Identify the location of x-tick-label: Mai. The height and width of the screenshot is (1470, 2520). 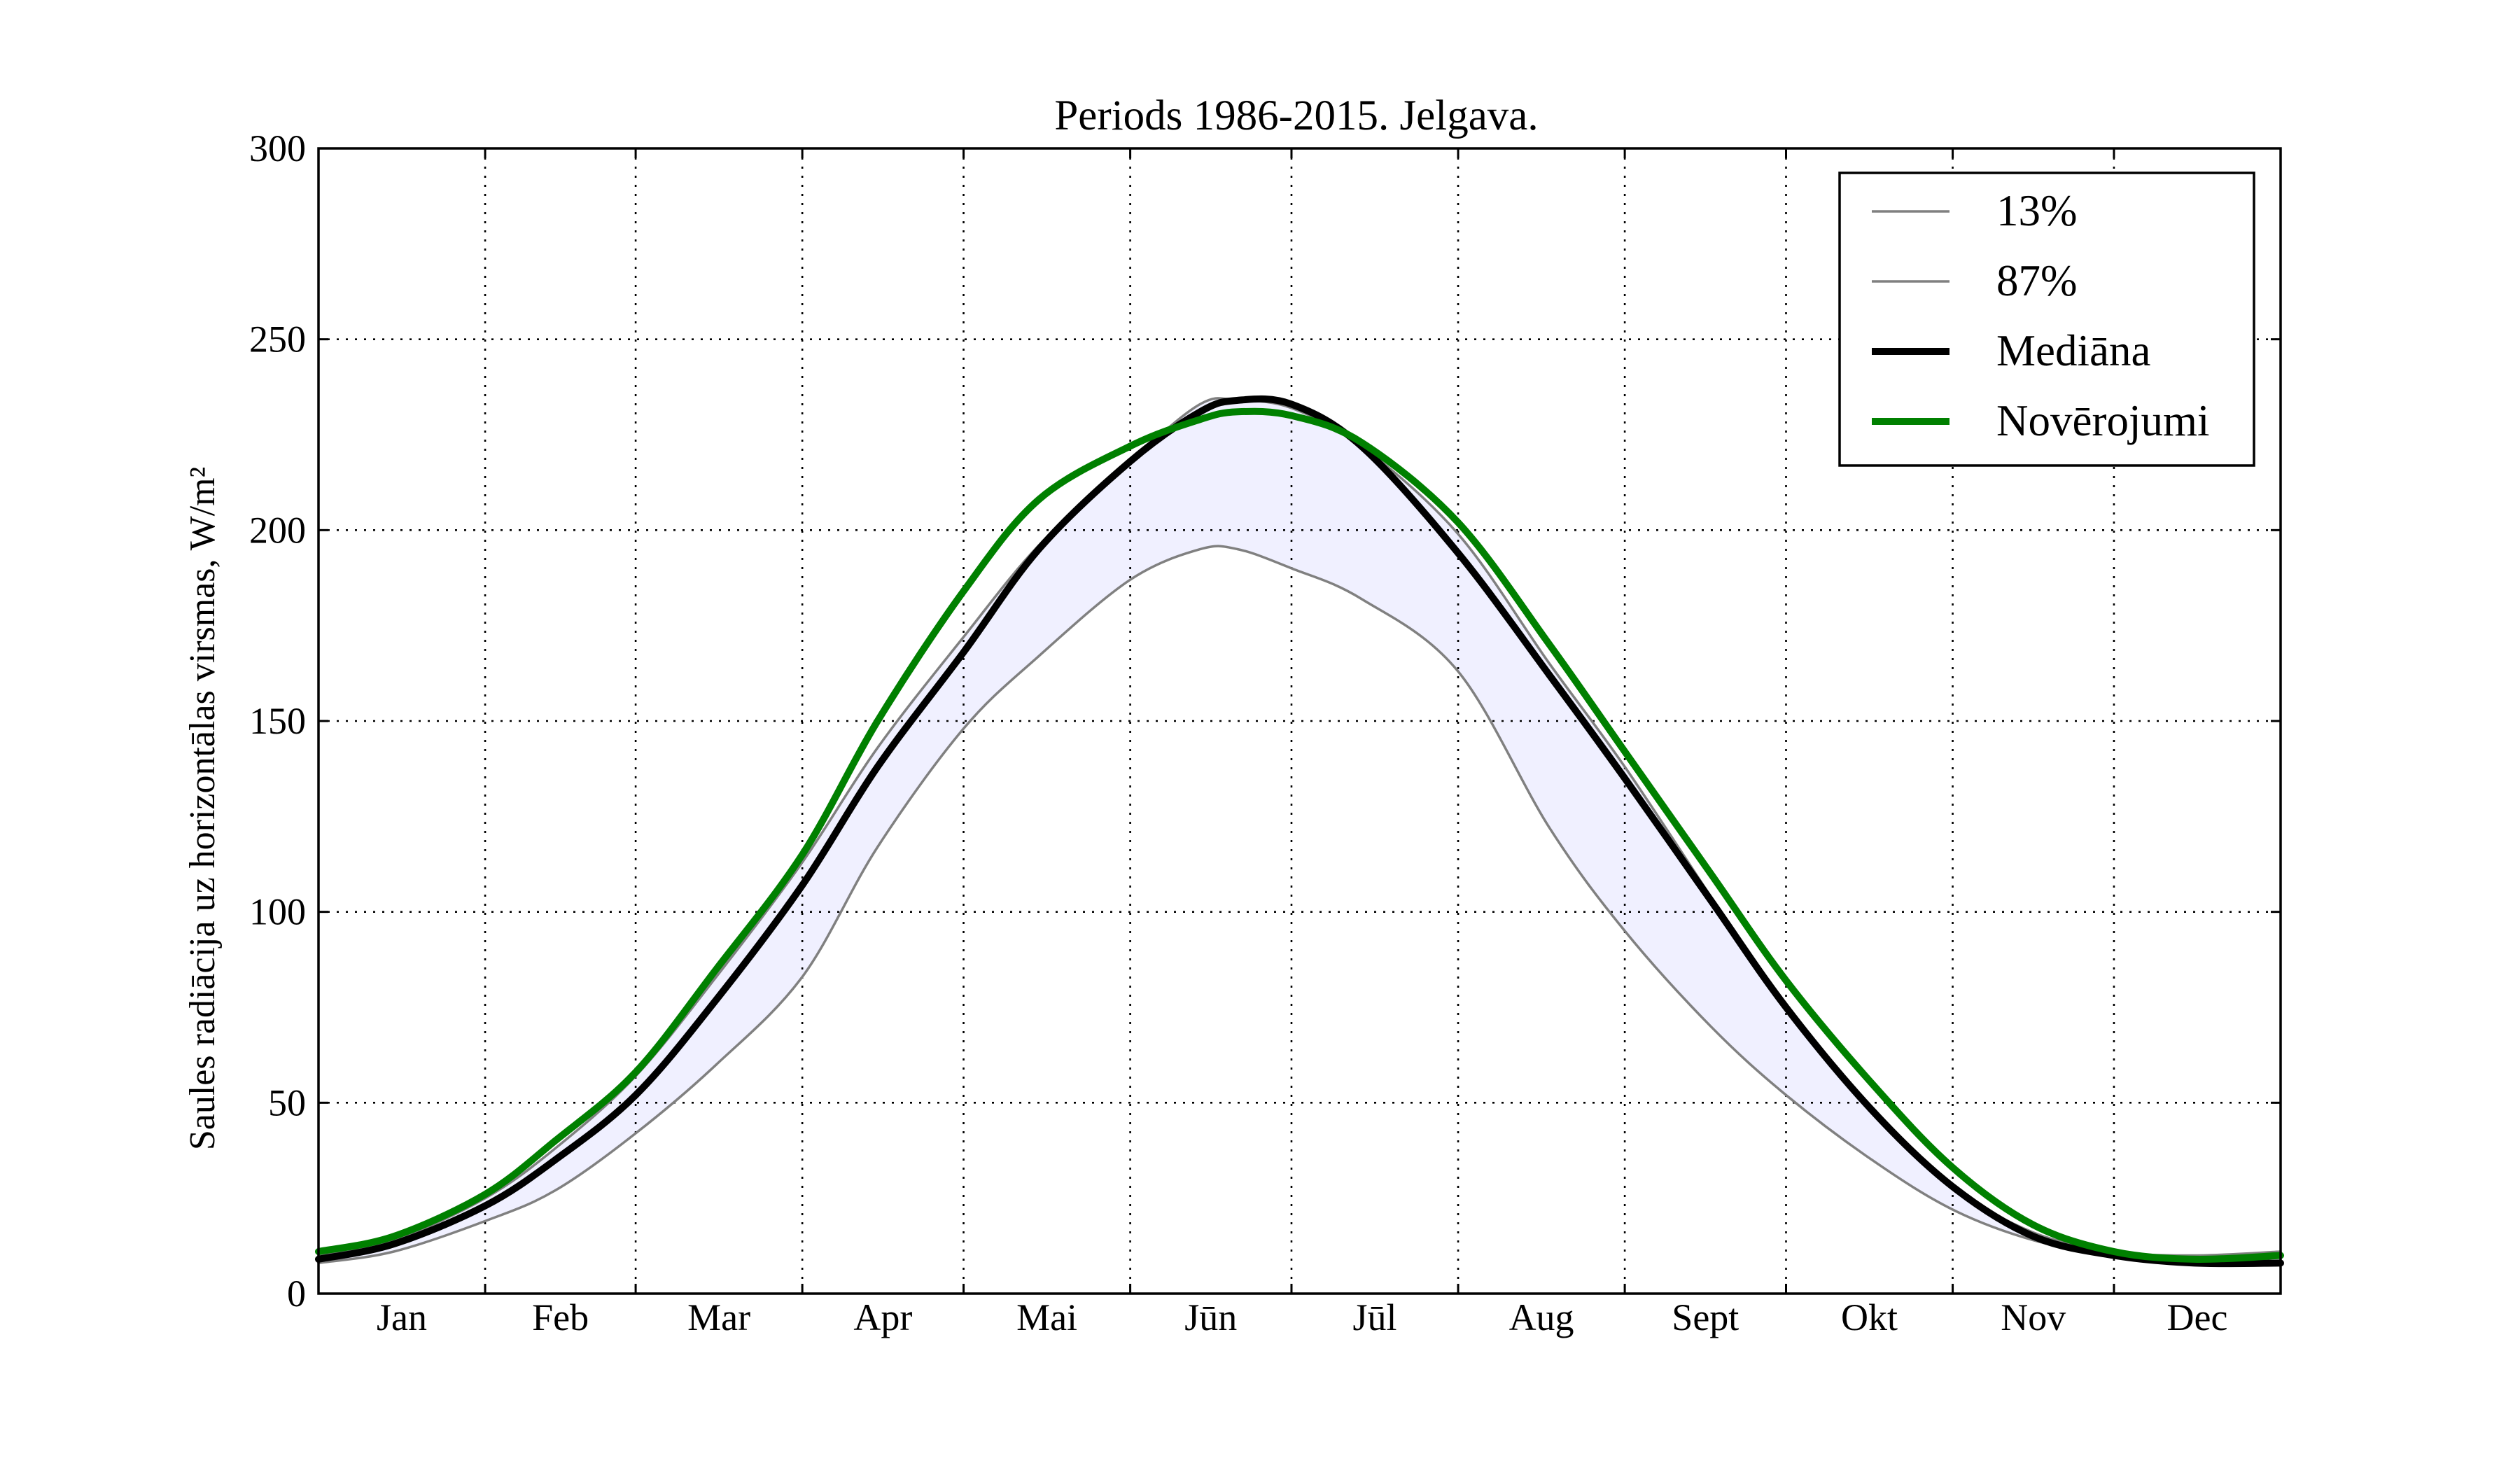
(1046, 1317).